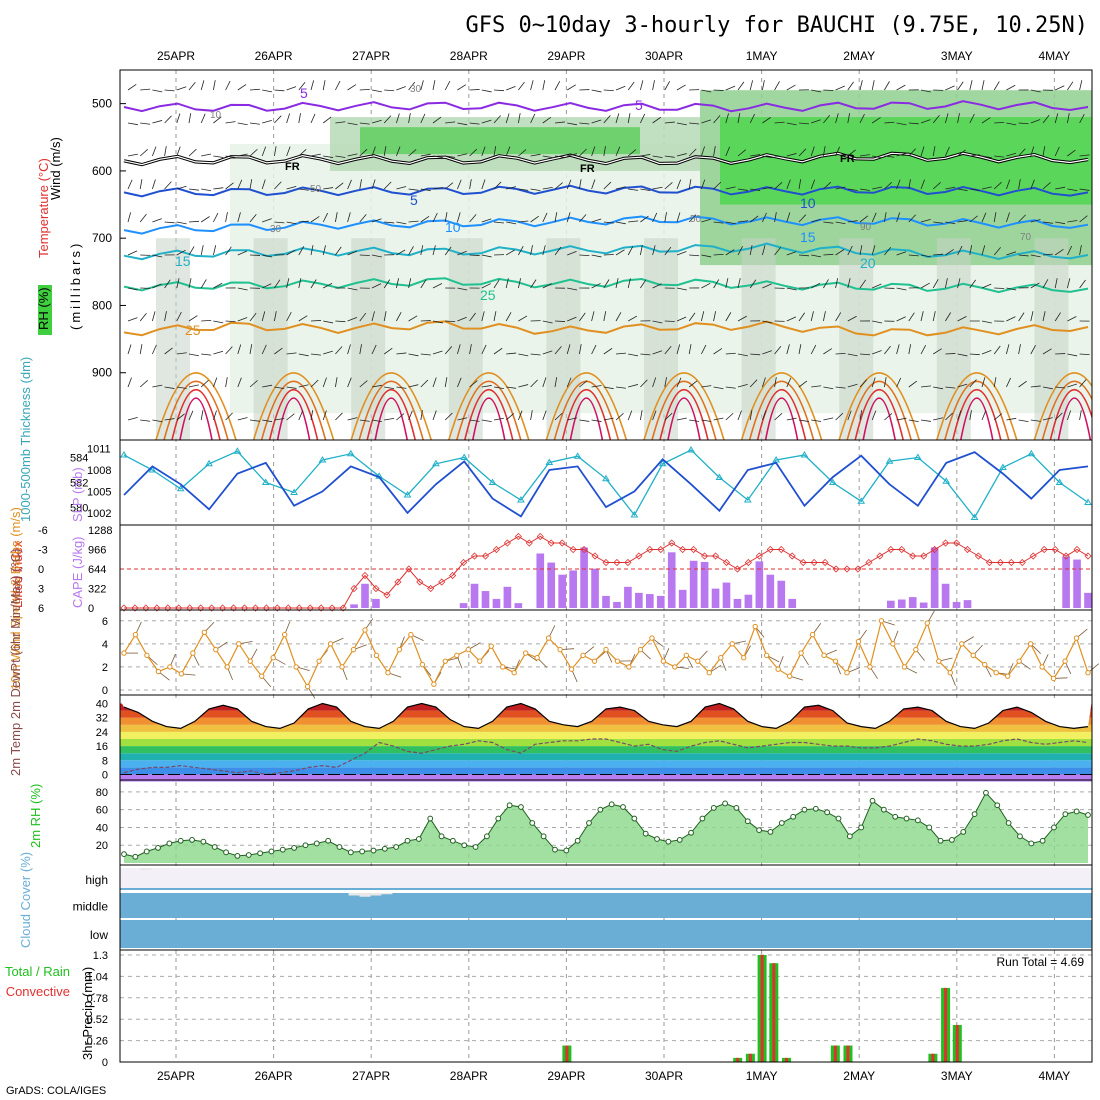 The width and height of the screenshot is (1100, 1100). What do you see at coordinates (105, 668) in the screenshot?
I see `wind-tick-label: 2` at bounding box center [105, 668].